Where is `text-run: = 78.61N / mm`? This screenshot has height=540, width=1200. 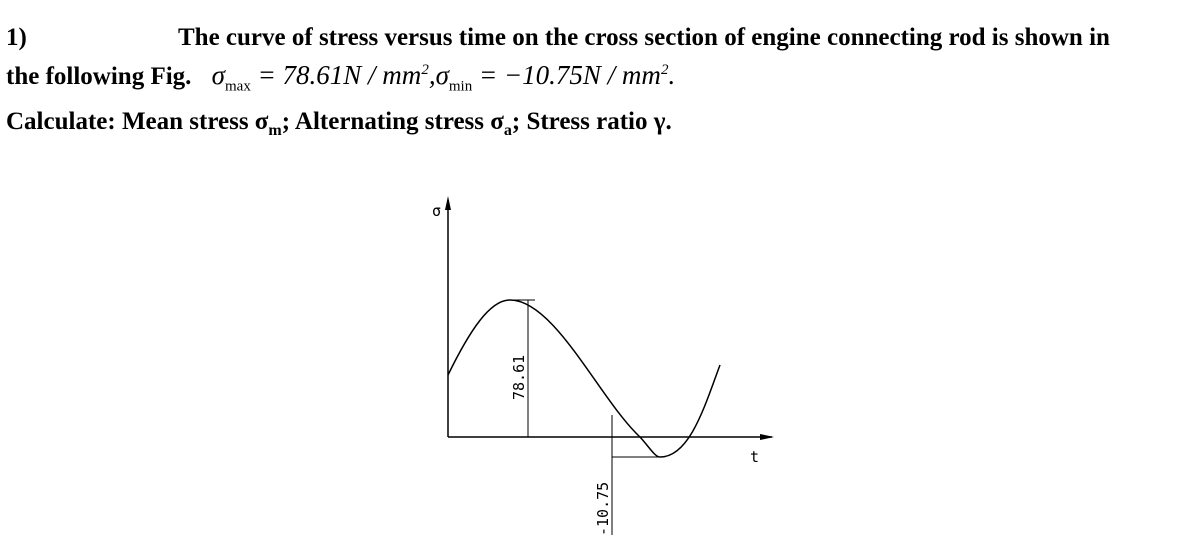
text-run: = 78.61N / mm is located at coordinates (336, 75).